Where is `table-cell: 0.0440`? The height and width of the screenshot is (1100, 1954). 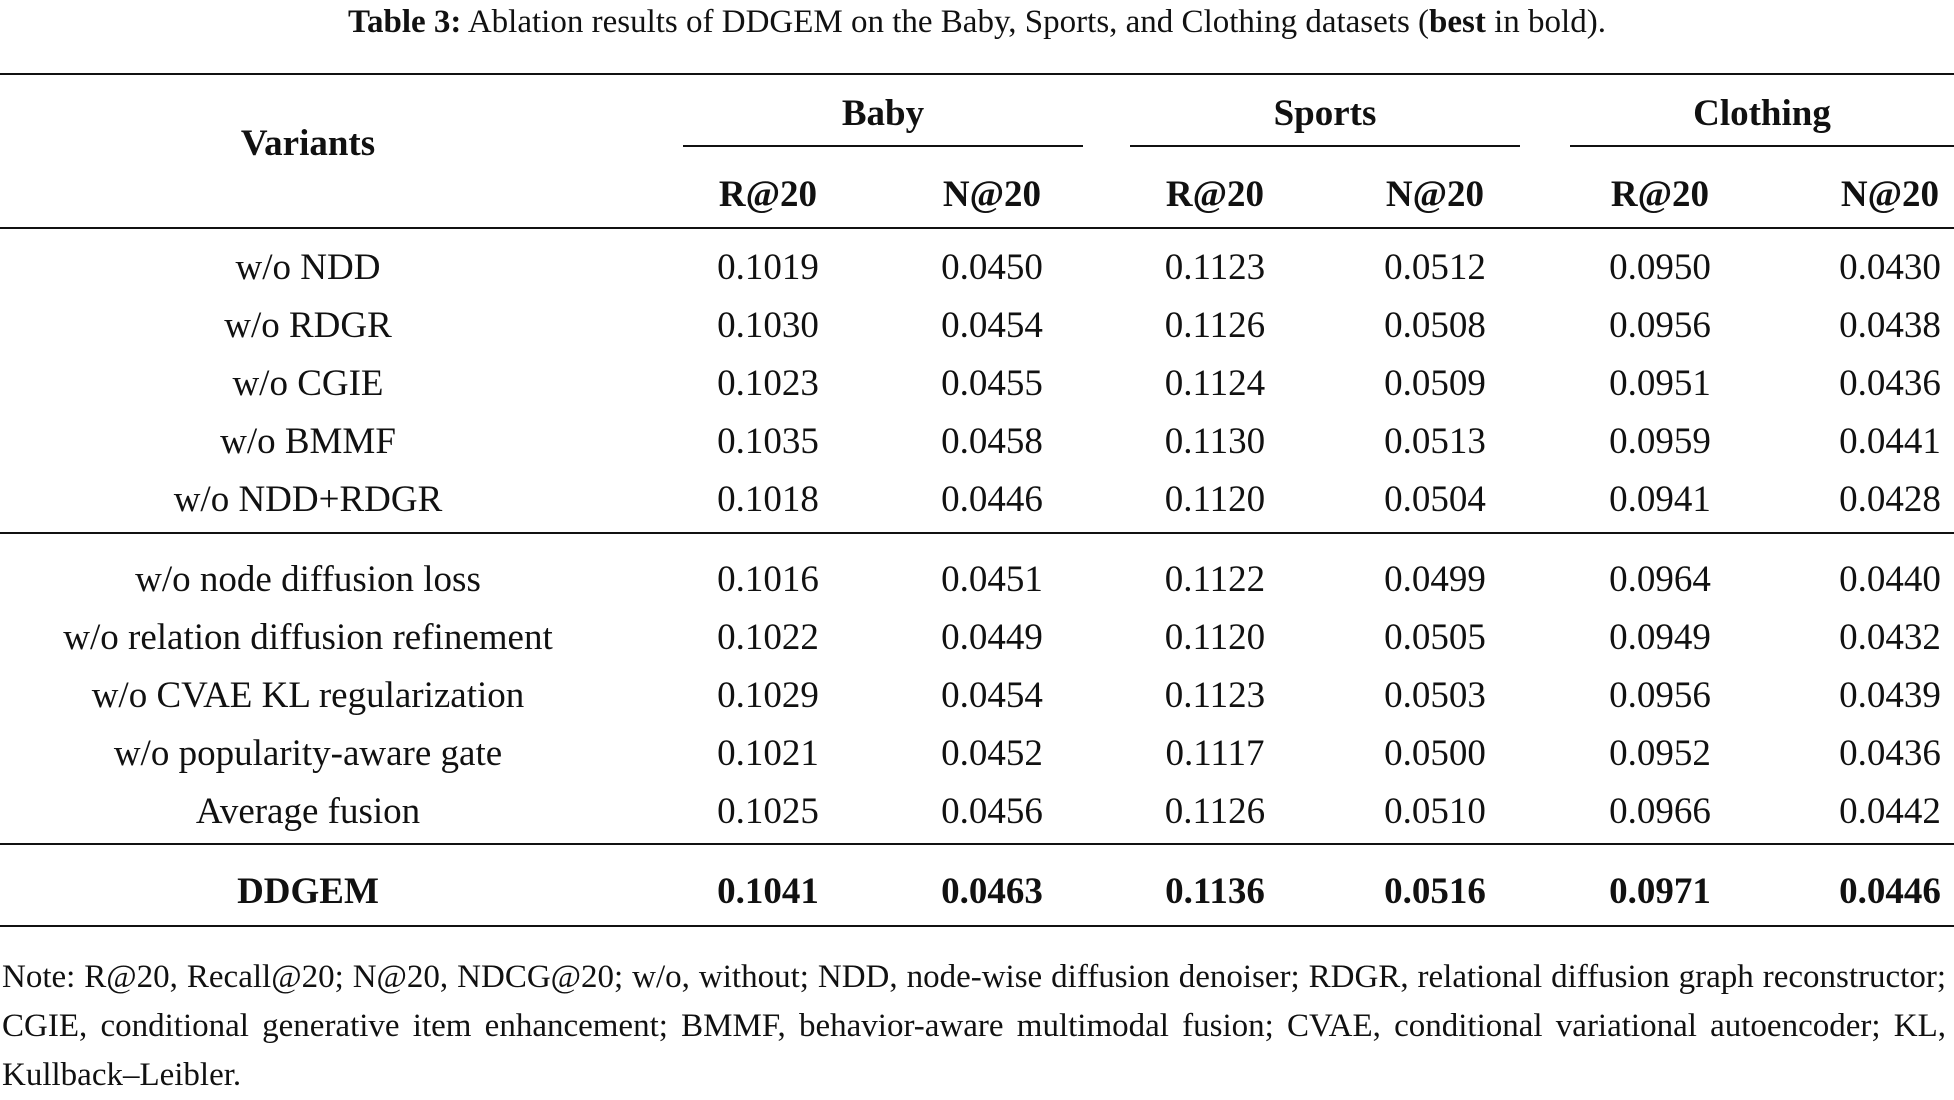
table-cell: 0.0440 is located at coordinates (1890, 579).